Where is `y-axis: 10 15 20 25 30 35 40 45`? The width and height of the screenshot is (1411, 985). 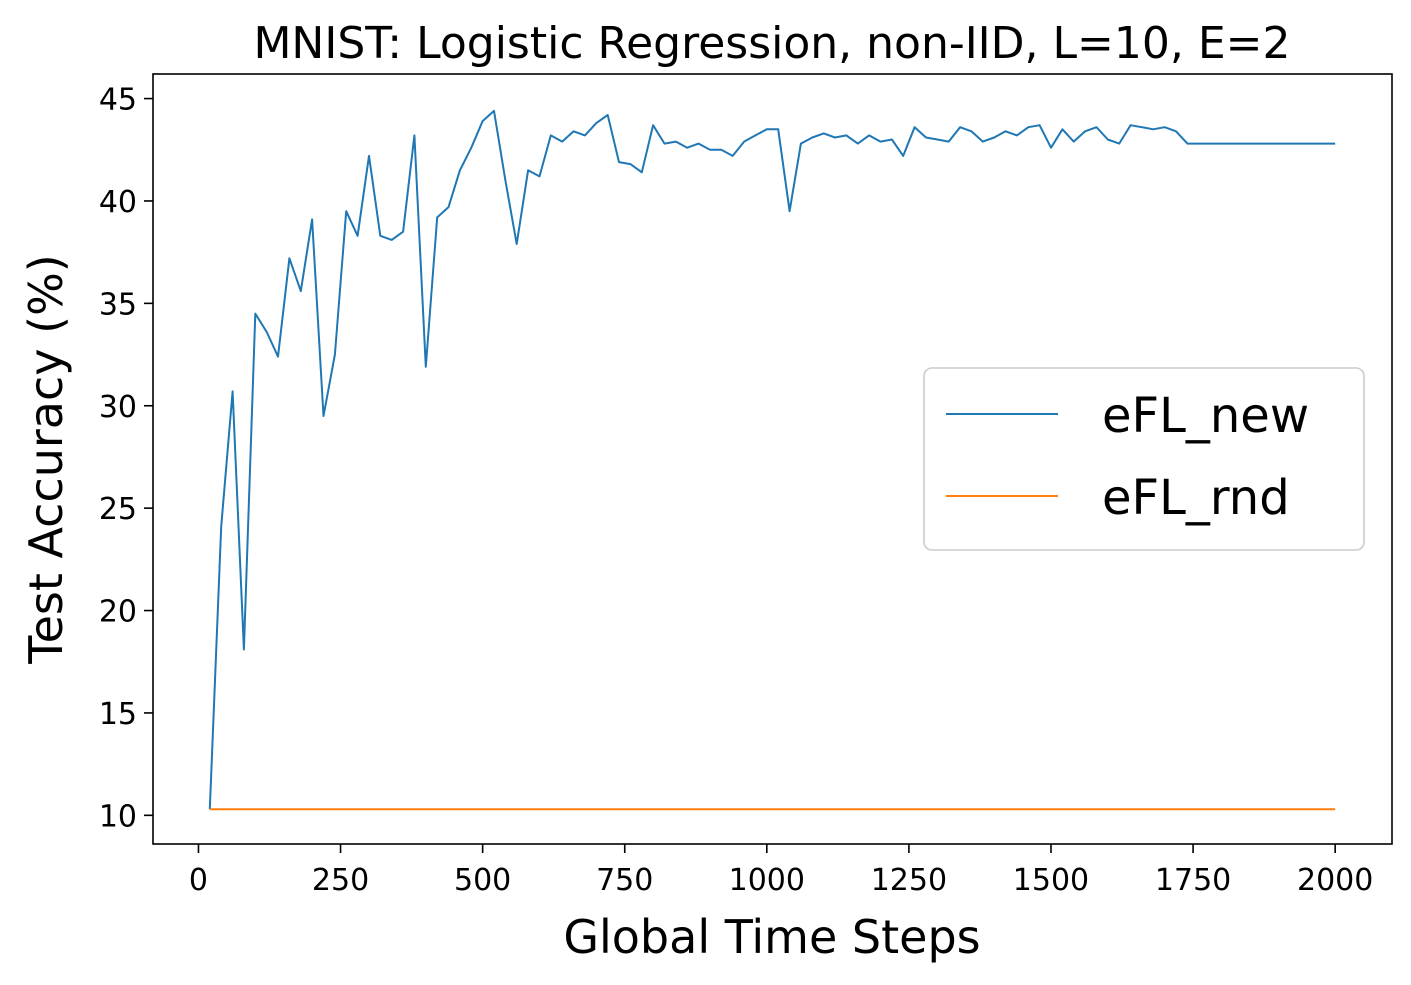 y-axis: 10 15 20 25 30 35 40 45 is located at coordinates (126, 458).